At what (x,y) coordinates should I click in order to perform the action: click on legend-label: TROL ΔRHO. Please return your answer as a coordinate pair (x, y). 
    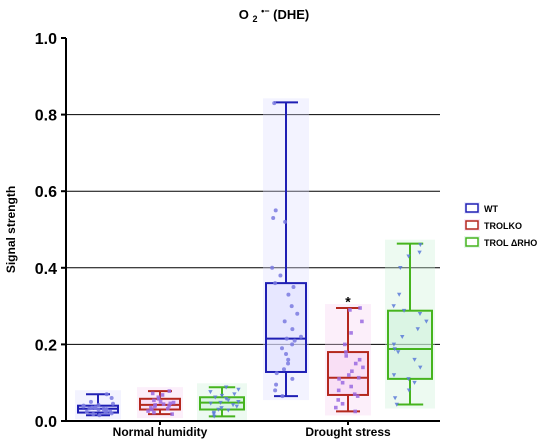
    Looking at the image, I should click on (510, 243).